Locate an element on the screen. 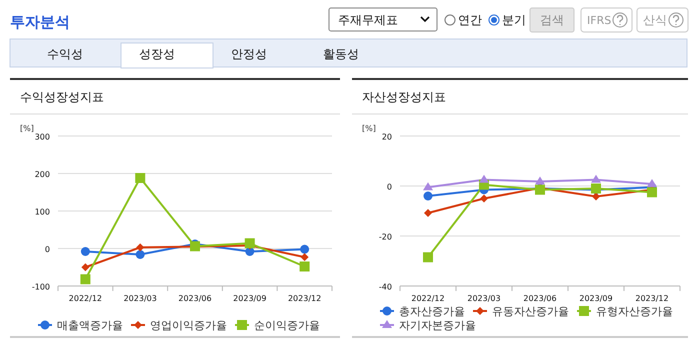  legend-label: 순이익증가율 is located at coordinates (287, 325).